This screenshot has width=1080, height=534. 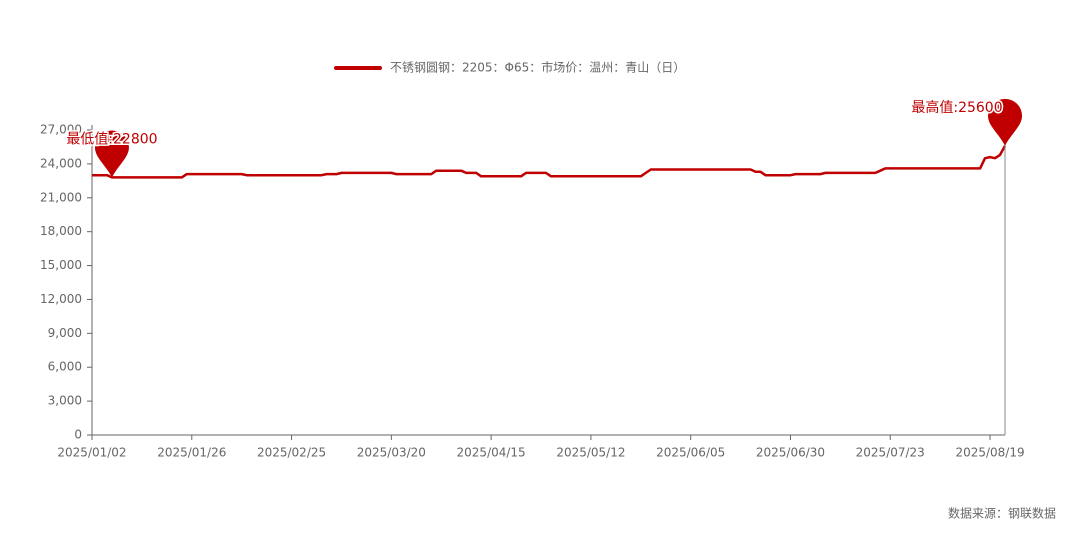 I want to click on x-tick-label: 2025/06/05, so click(x=690, y=453).